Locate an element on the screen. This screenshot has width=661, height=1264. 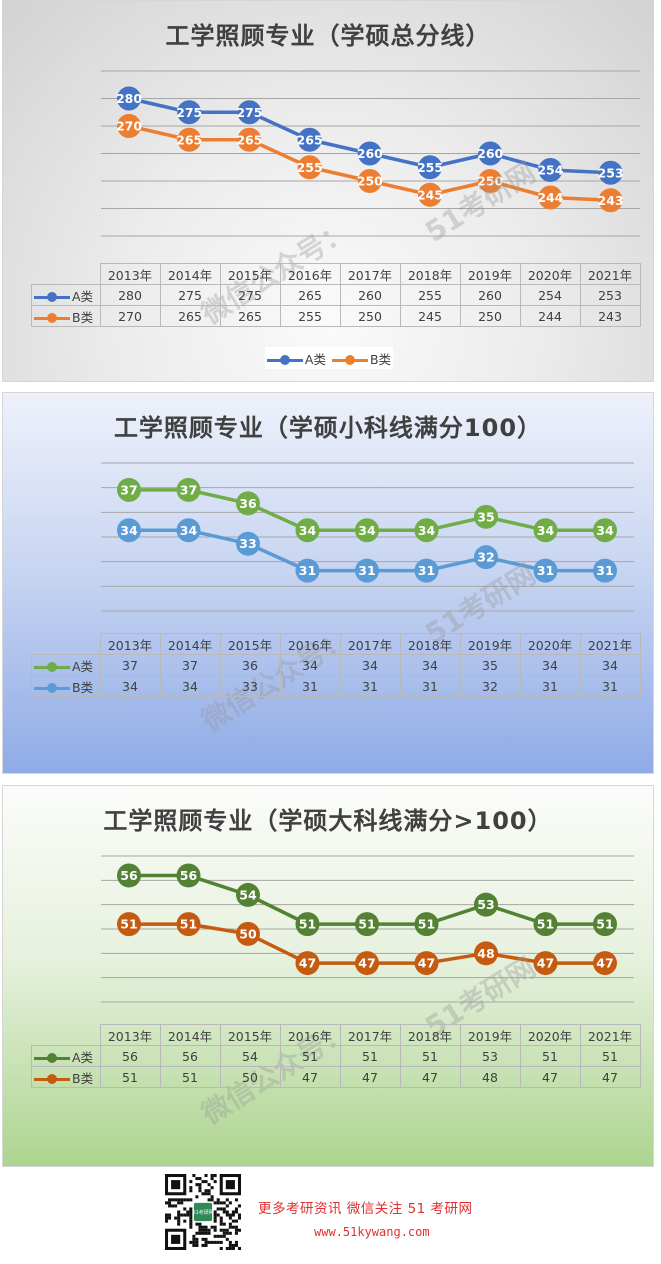
data-label: 34 is located at coordinates (605, 530).